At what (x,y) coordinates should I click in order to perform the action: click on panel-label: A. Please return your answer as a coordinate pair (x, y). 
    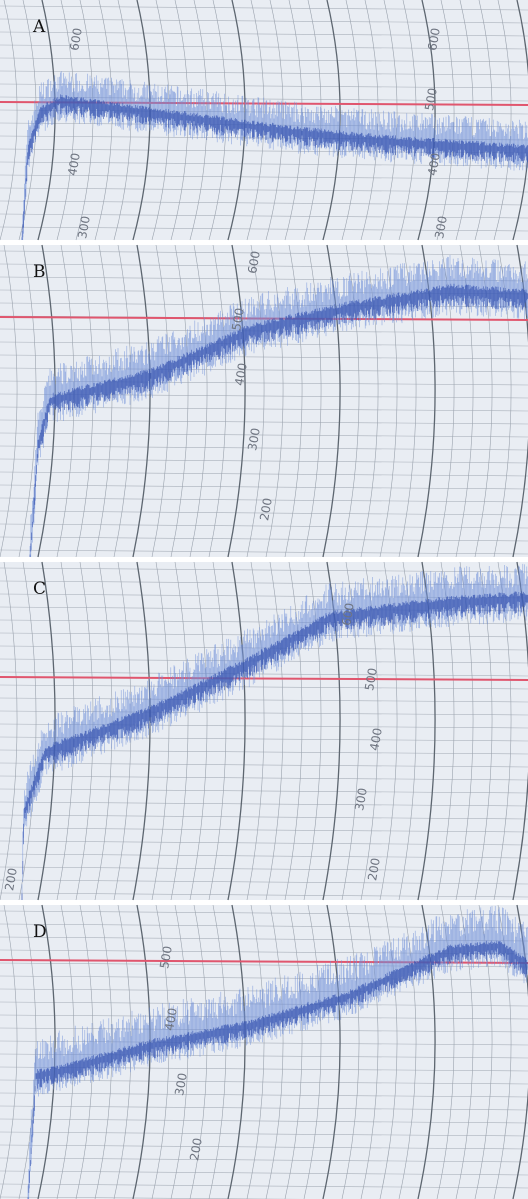
    Looking at the image, I should click on (39, 27).